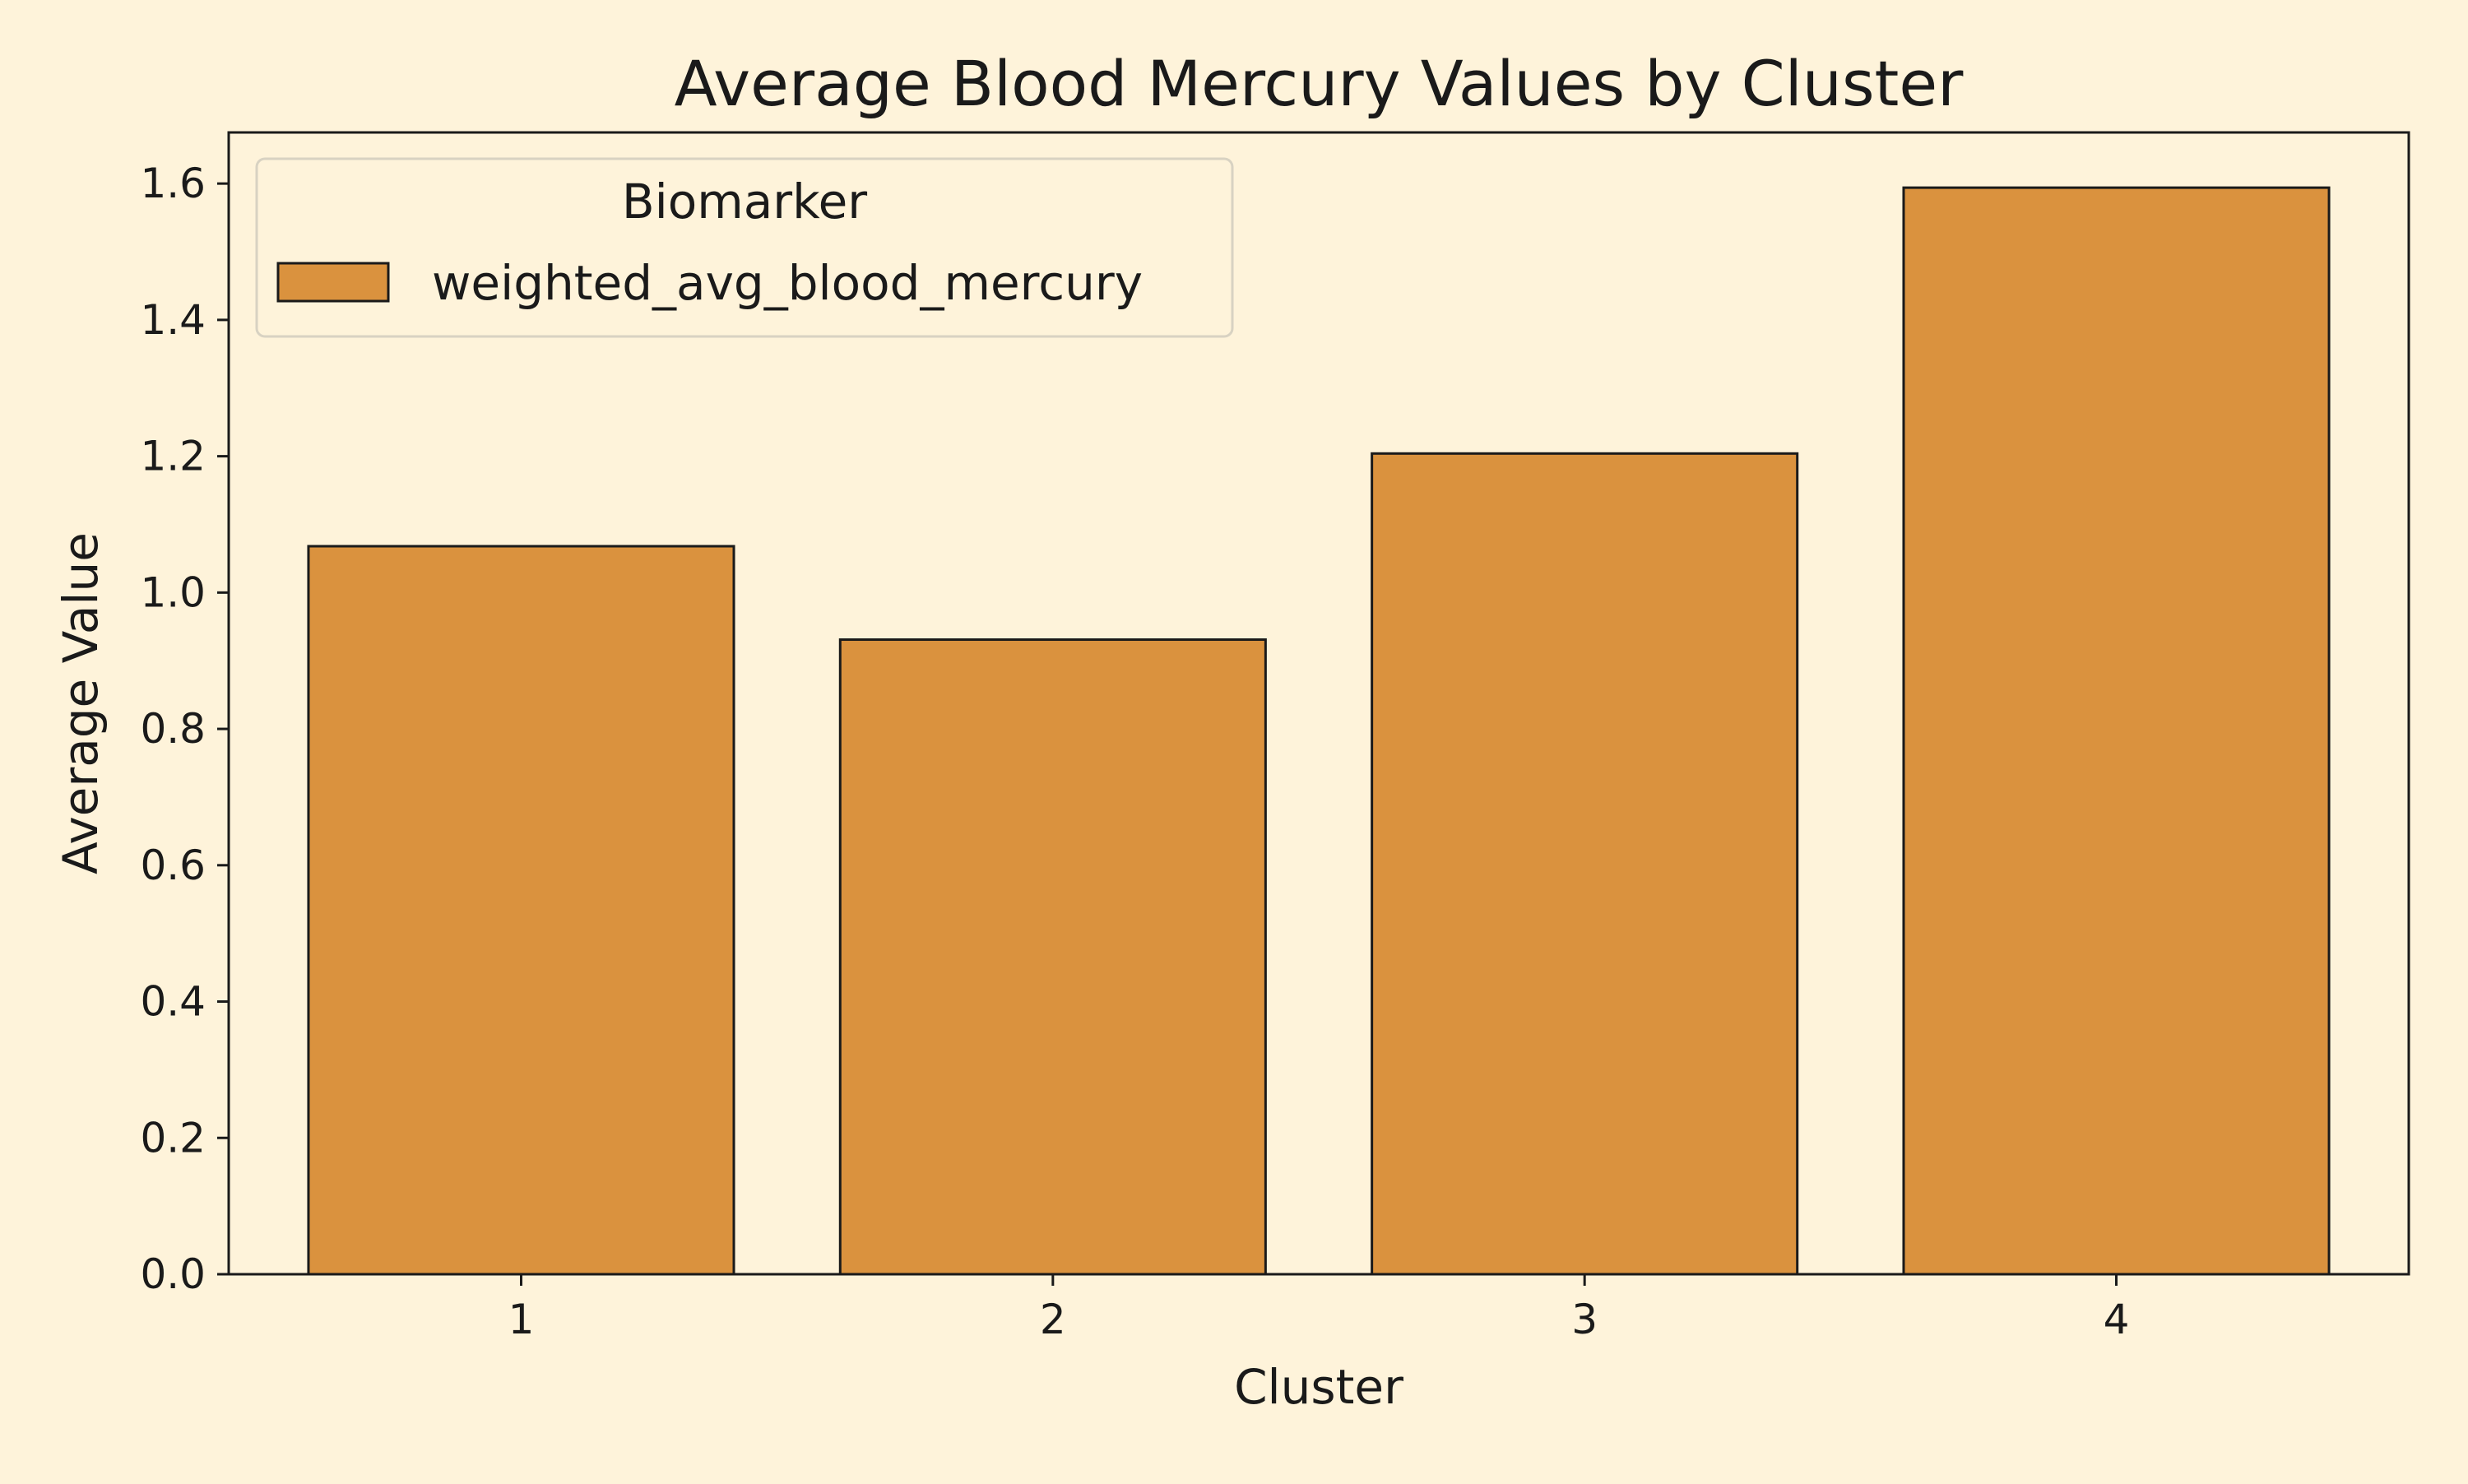  Describe the element at coordinates (173, 592) in the screenshot. I see `y-tick-label: 1.0` at that location.